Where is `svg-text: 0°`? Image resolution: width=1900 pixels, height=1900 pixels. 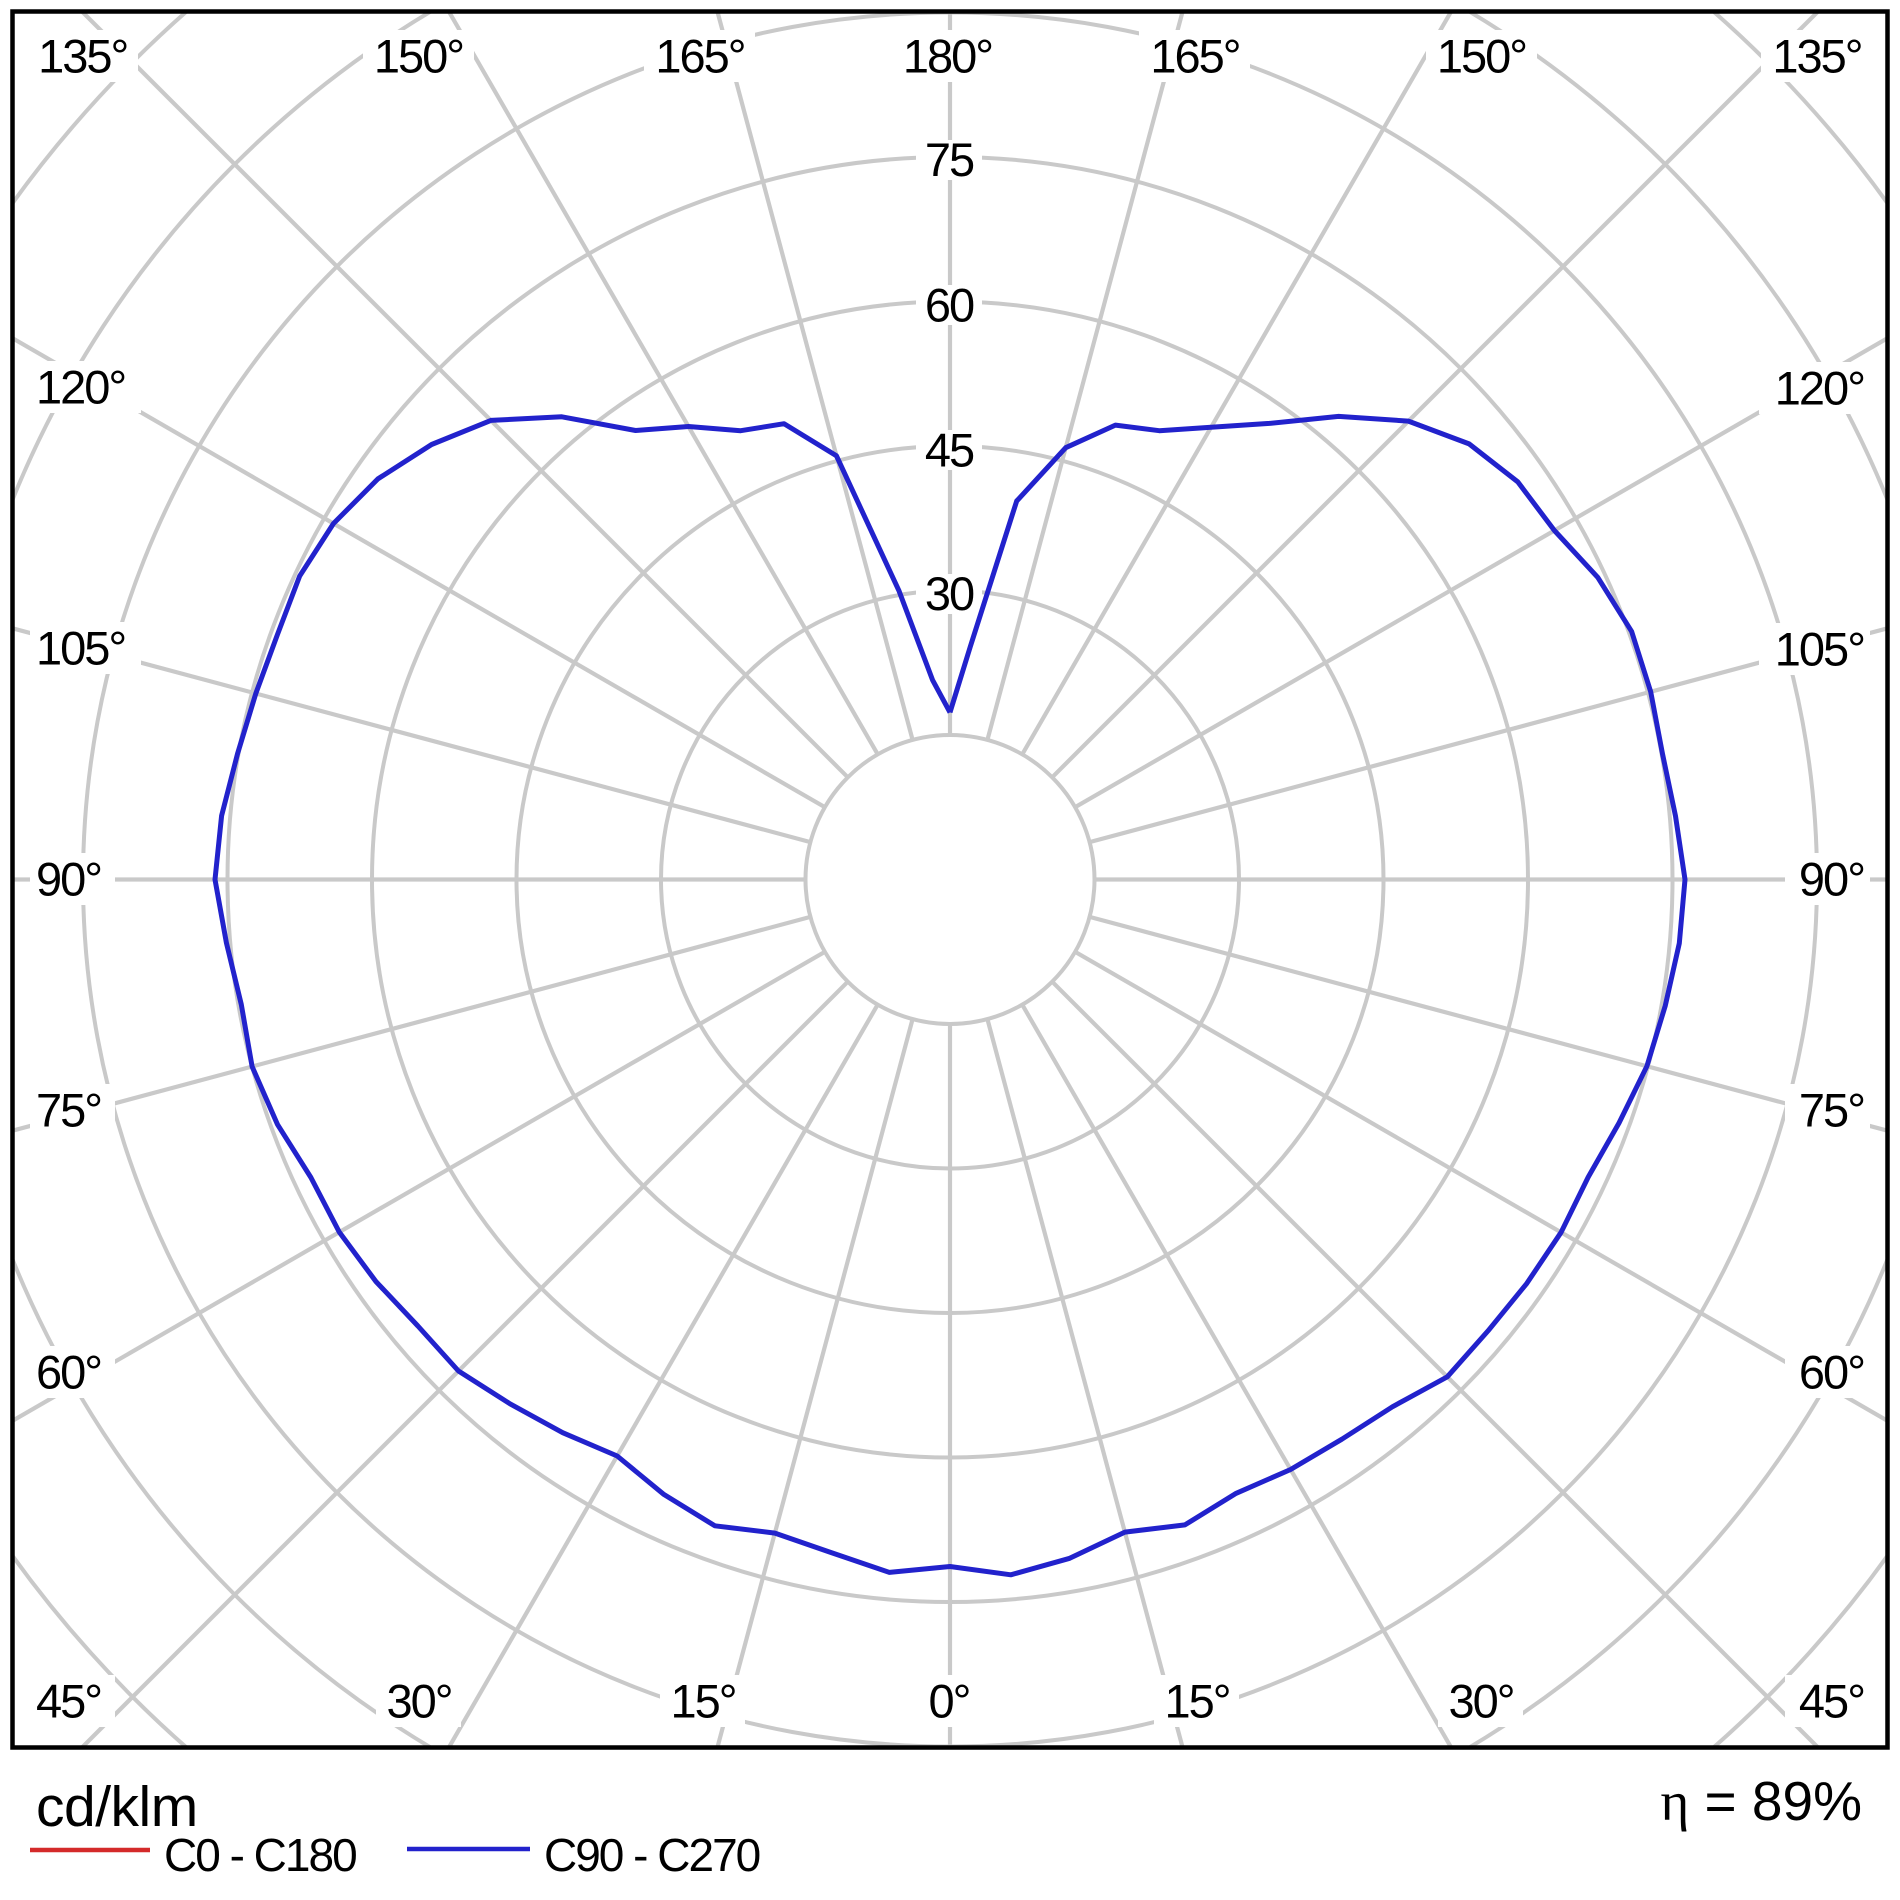
svg-text: 0° is located at coordinates (949, 1701).